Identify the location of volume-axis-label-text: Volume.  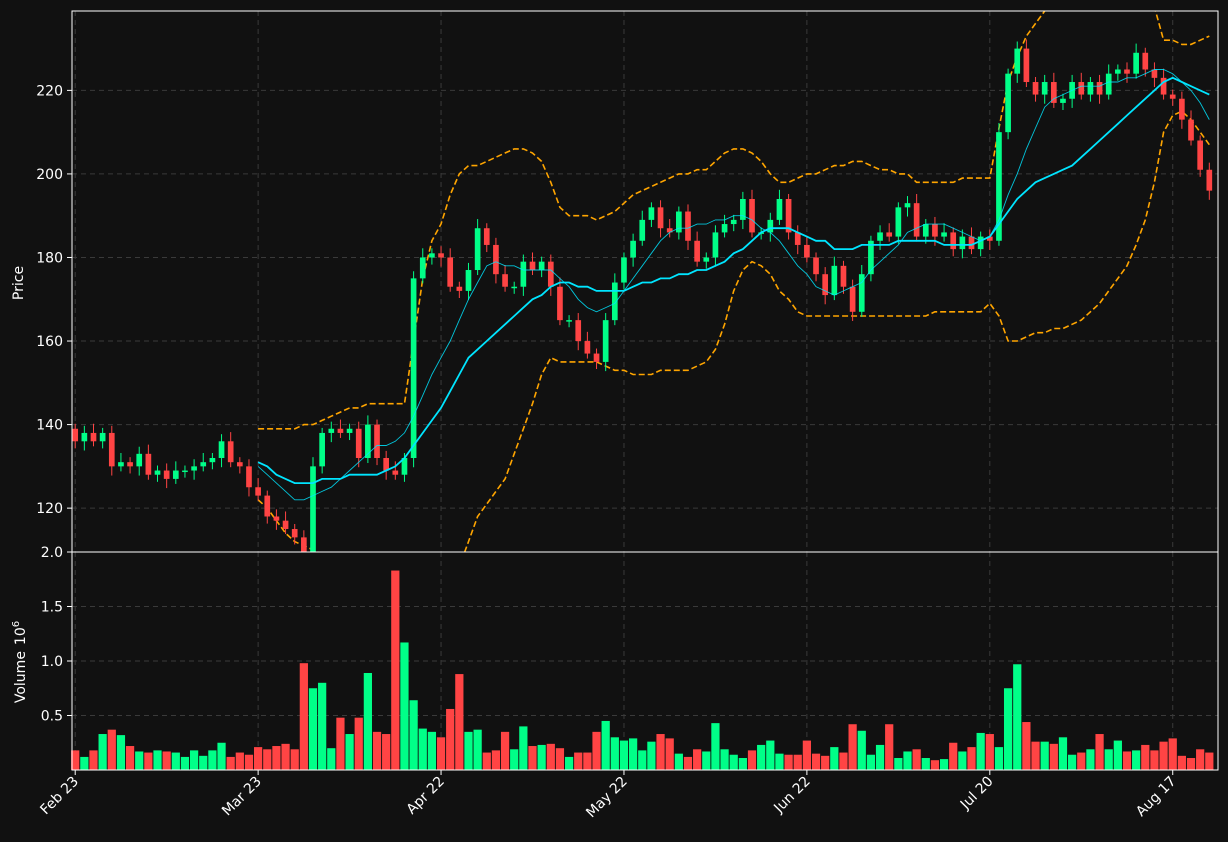
(21, 677).